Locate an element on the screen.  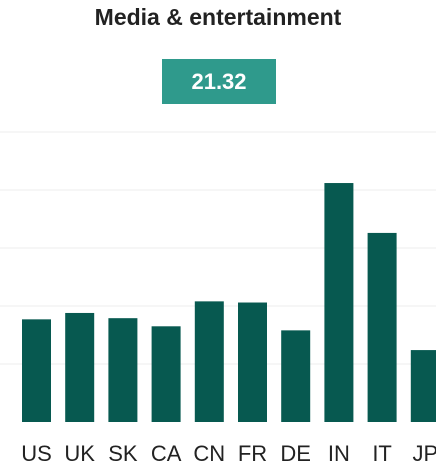
x-tick-label: IT is located at coordinates (382, 453).